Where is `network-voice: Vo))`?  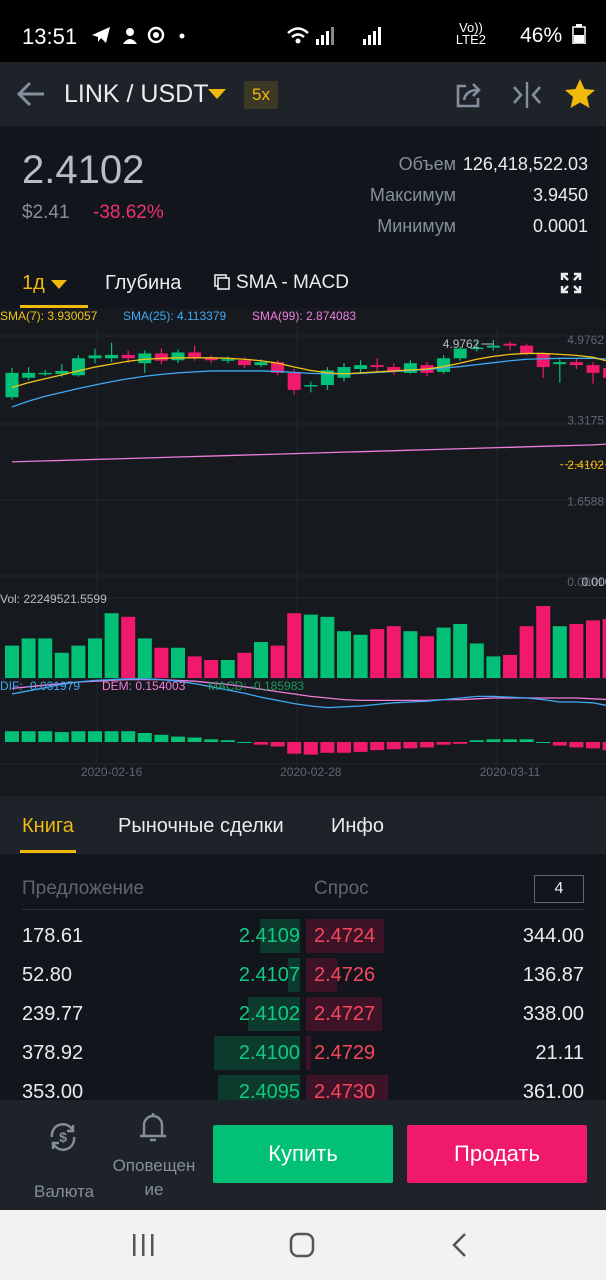
network-voice: Vo)) is located at coordinates (471, 27).